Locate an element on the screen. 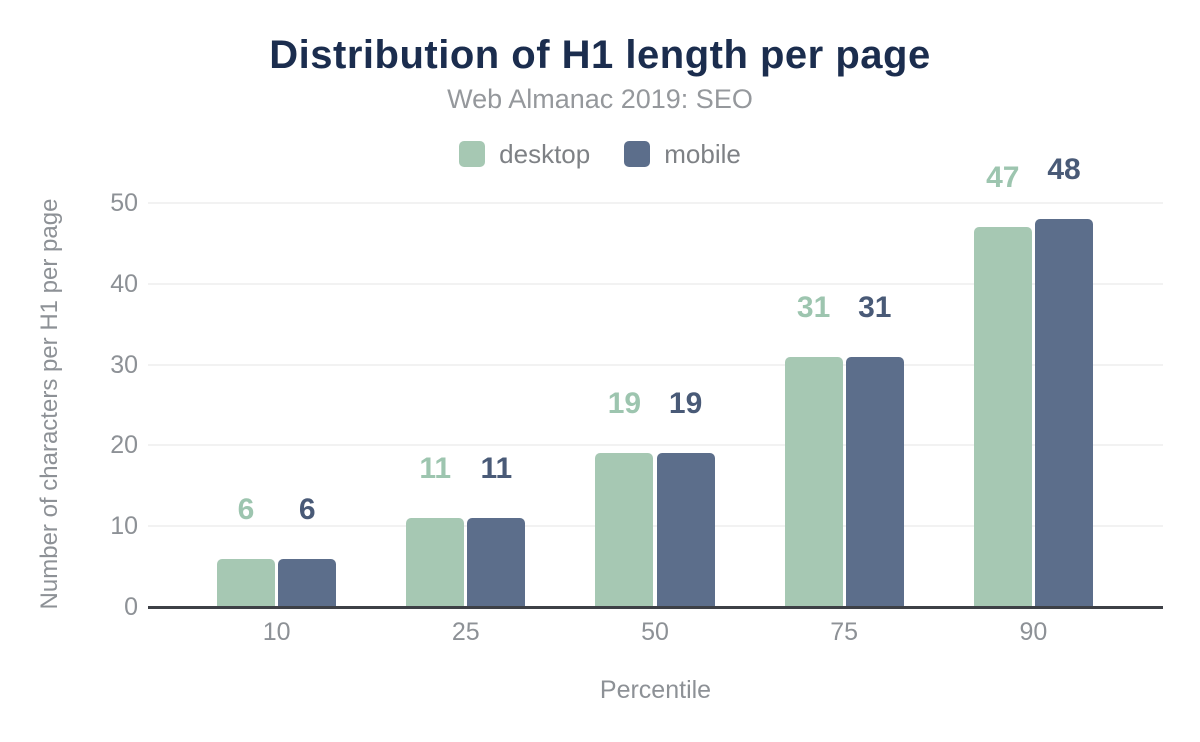 Image resolution: width=1200 pixels, height=742 pixels. bar-desktop-p10 is located at coordinates (246, 582).